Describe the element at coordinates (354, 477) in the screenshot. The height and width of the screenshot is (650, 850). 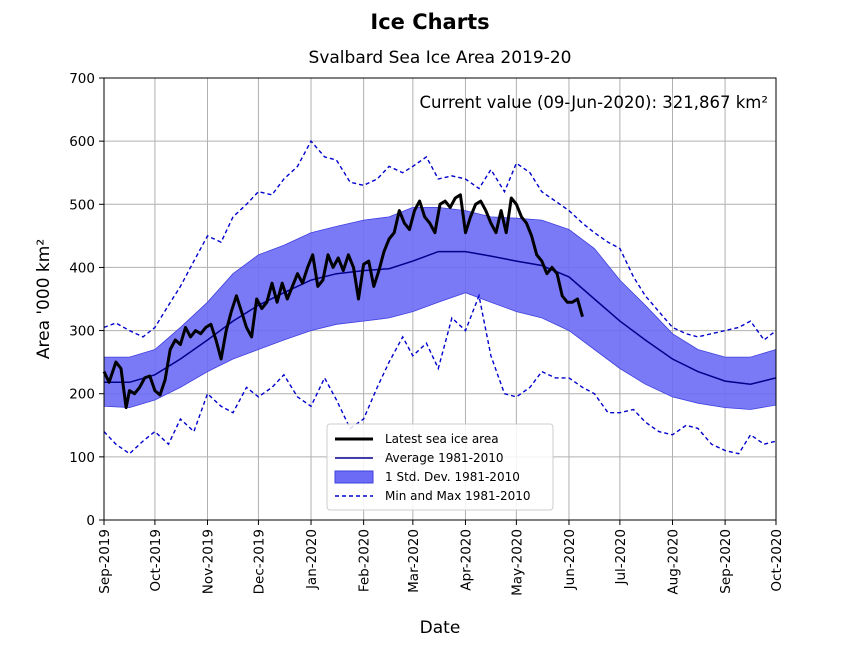
I see `legend-swatch` at that location.